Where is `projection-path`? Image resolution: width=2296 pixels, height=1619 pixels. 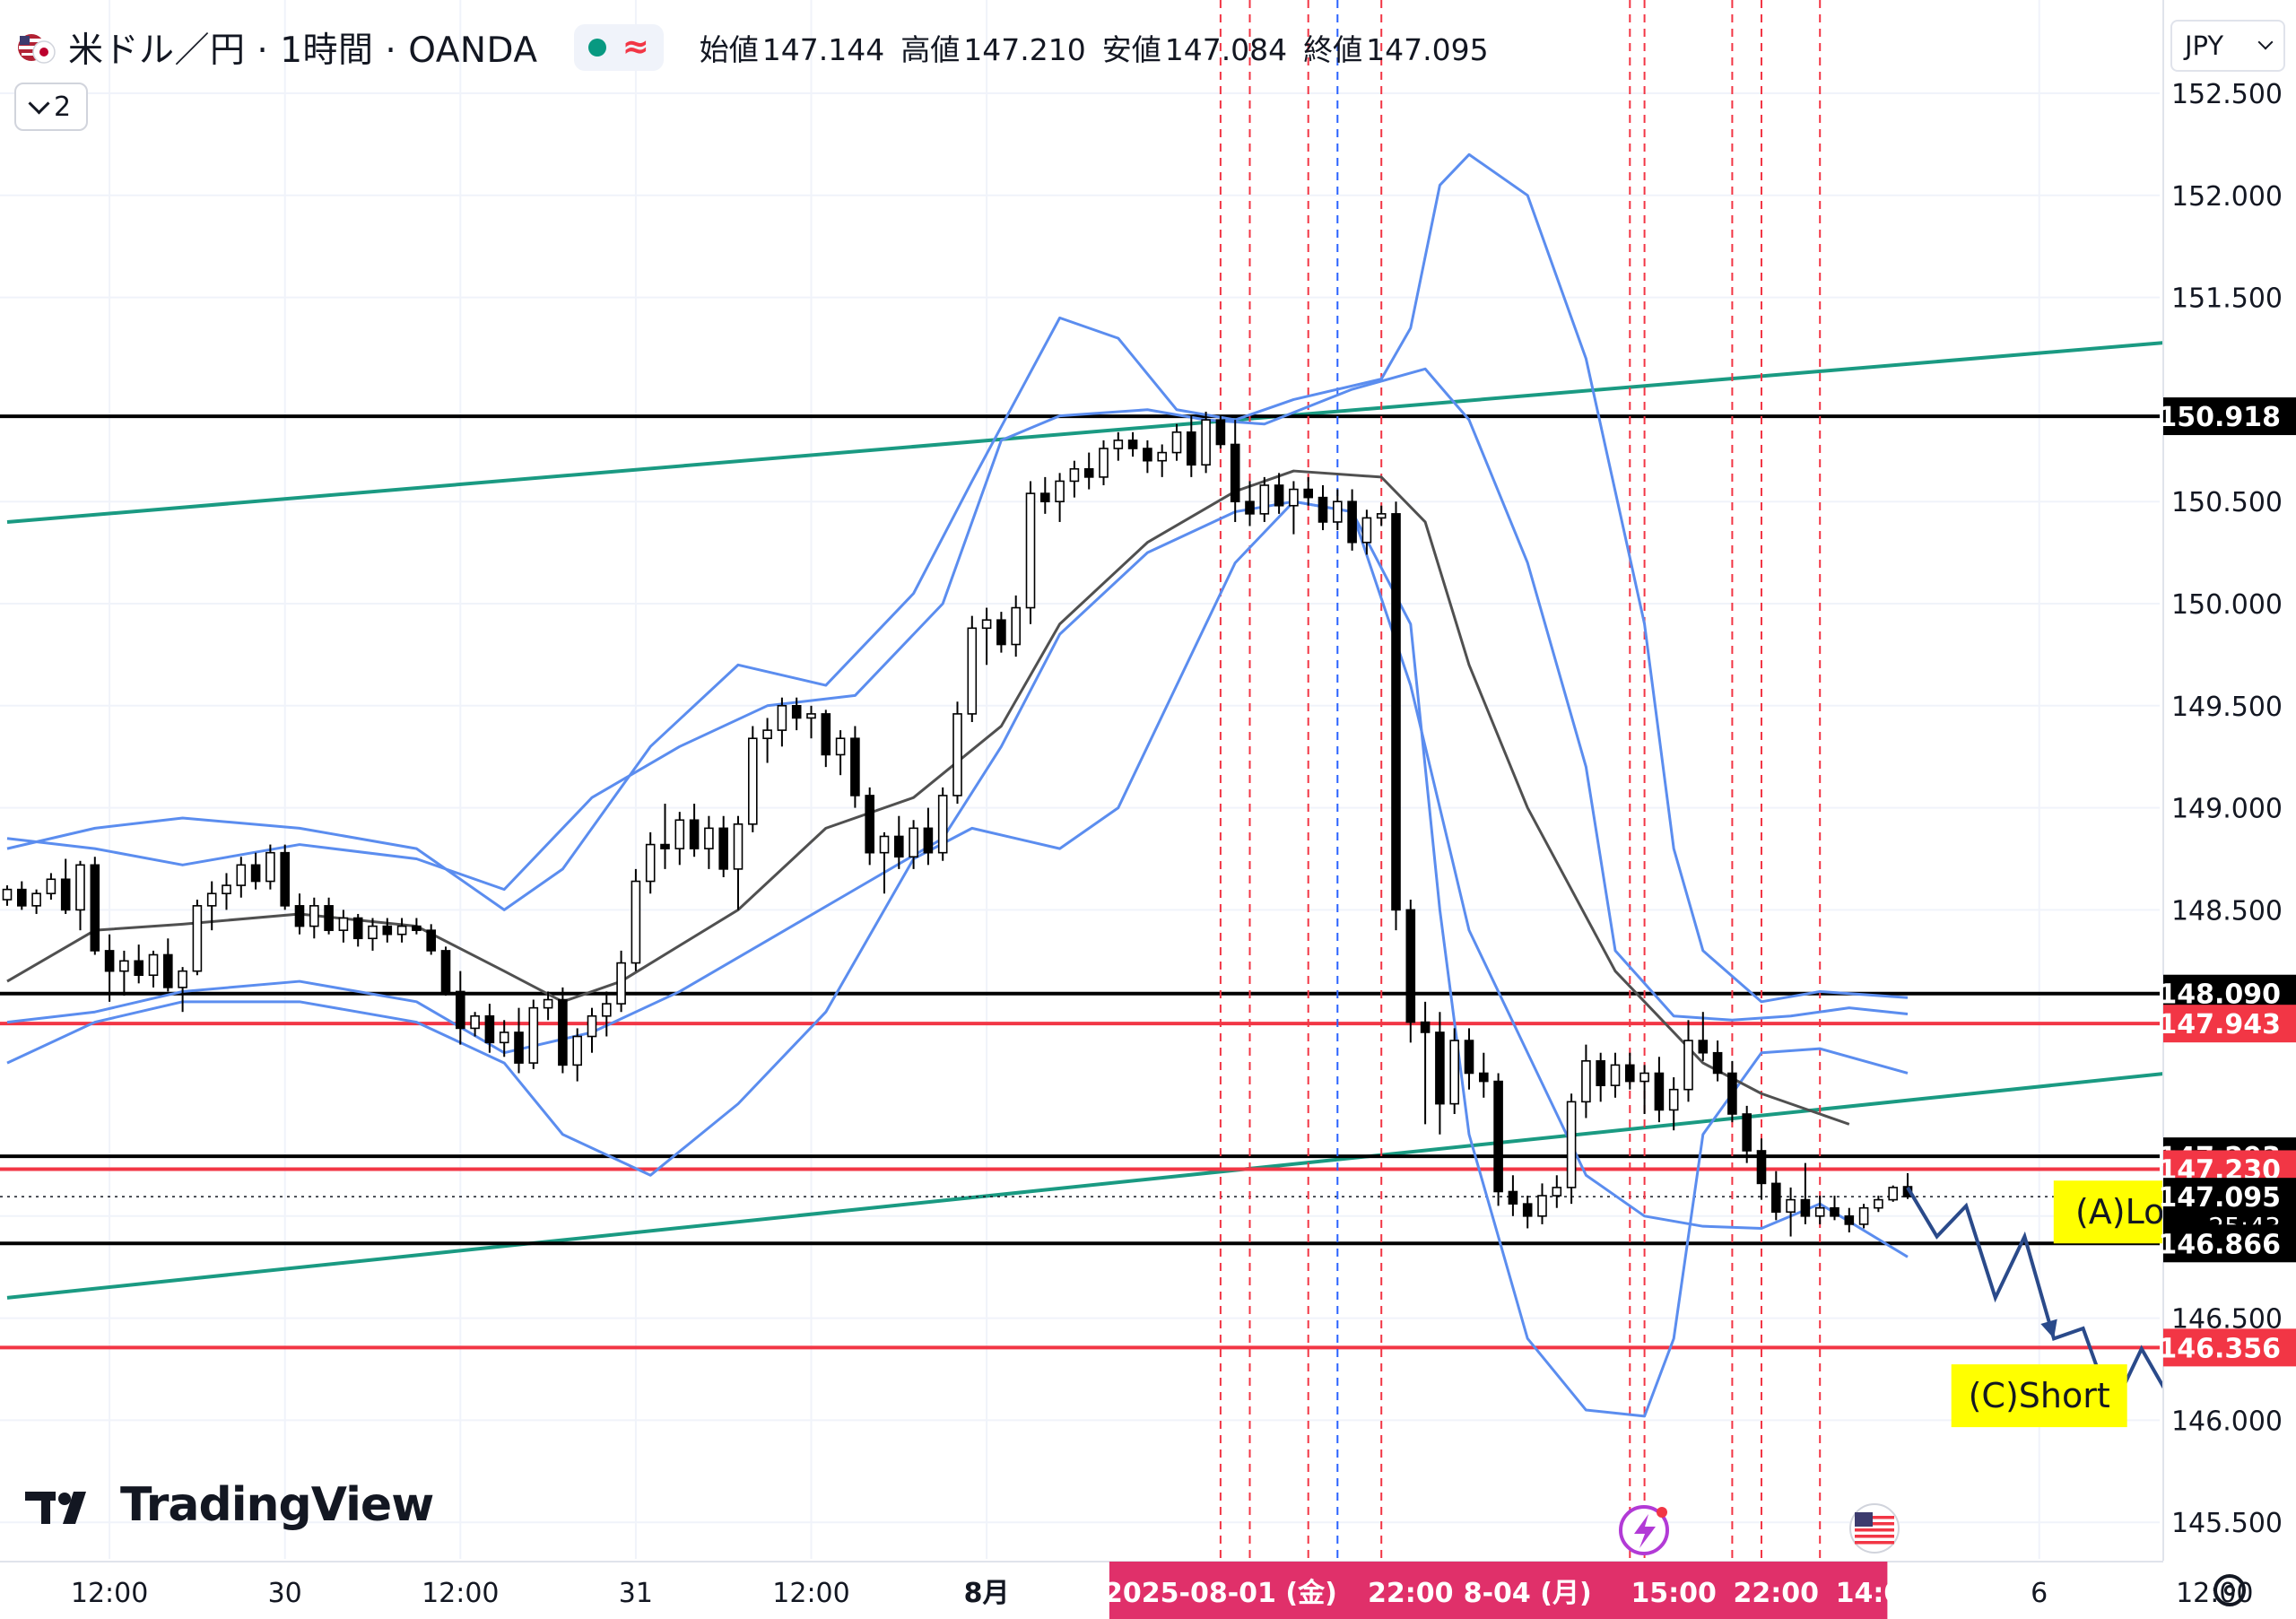
projection-path is located at coordinates (2101, 1290).